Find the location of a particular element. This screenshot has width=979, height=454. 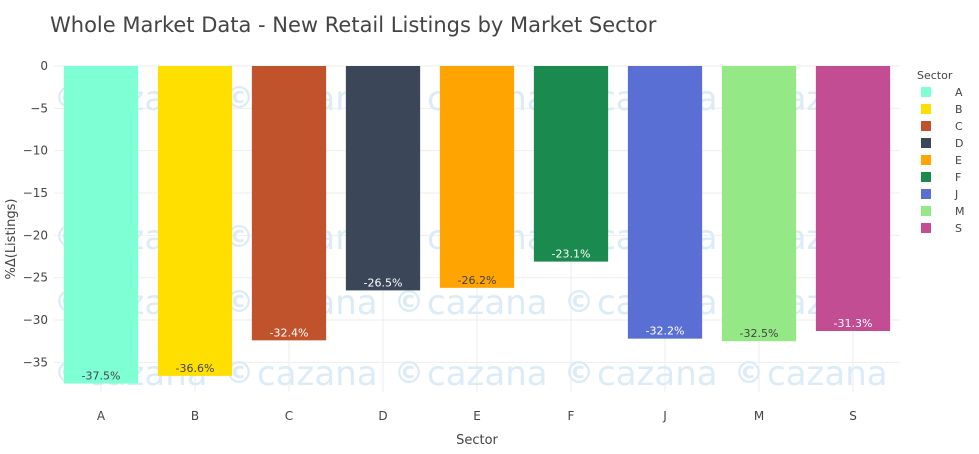

data-label: -32.4% is located at coordinates (289, 332).